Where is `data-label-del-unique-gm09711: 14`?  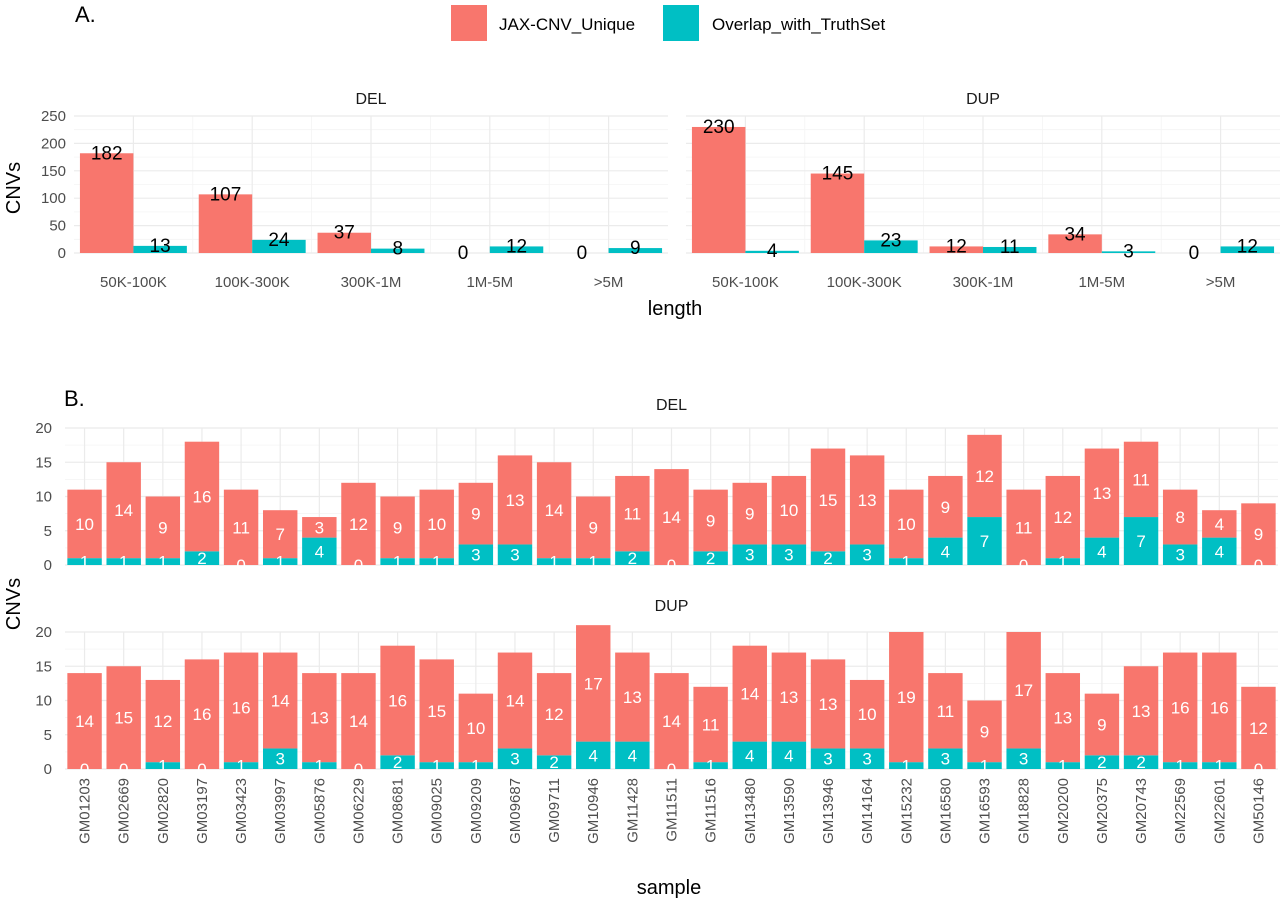 data-label-del-unique-gm09711: 14 is located at coordinates (554, 510).